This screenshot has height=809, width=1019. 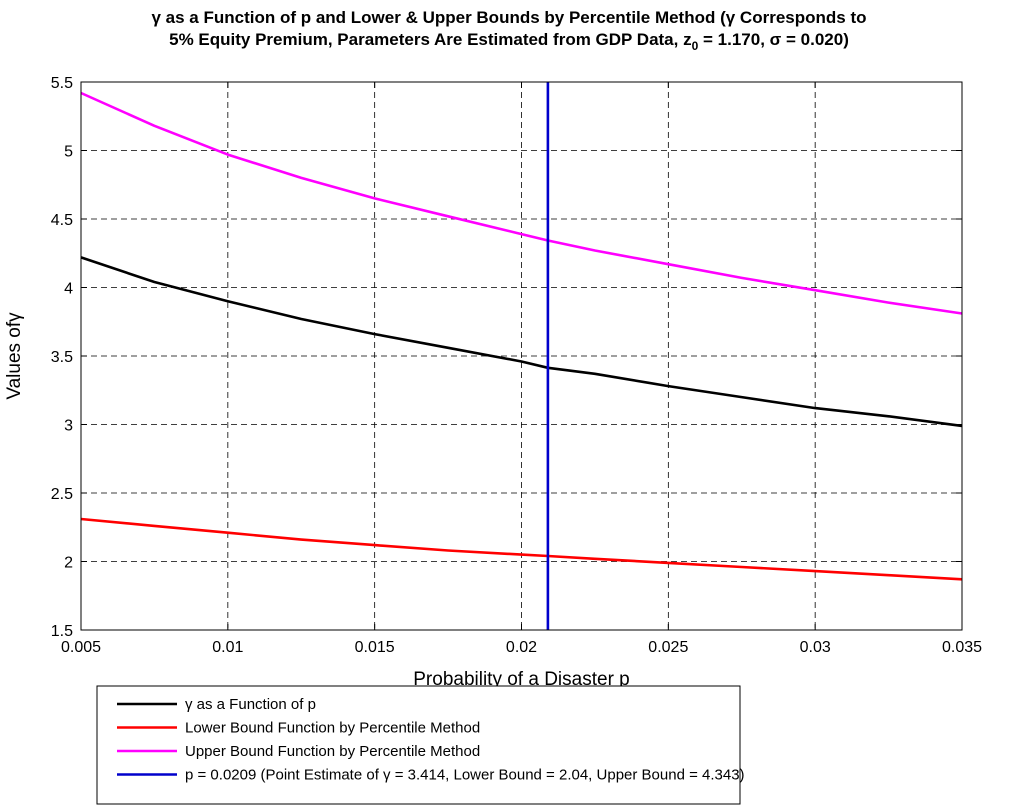 What do you see at coordinates (68, 563) in the screenshot?
I see `y-tick-label: 2` at bounding box center [68, 563].